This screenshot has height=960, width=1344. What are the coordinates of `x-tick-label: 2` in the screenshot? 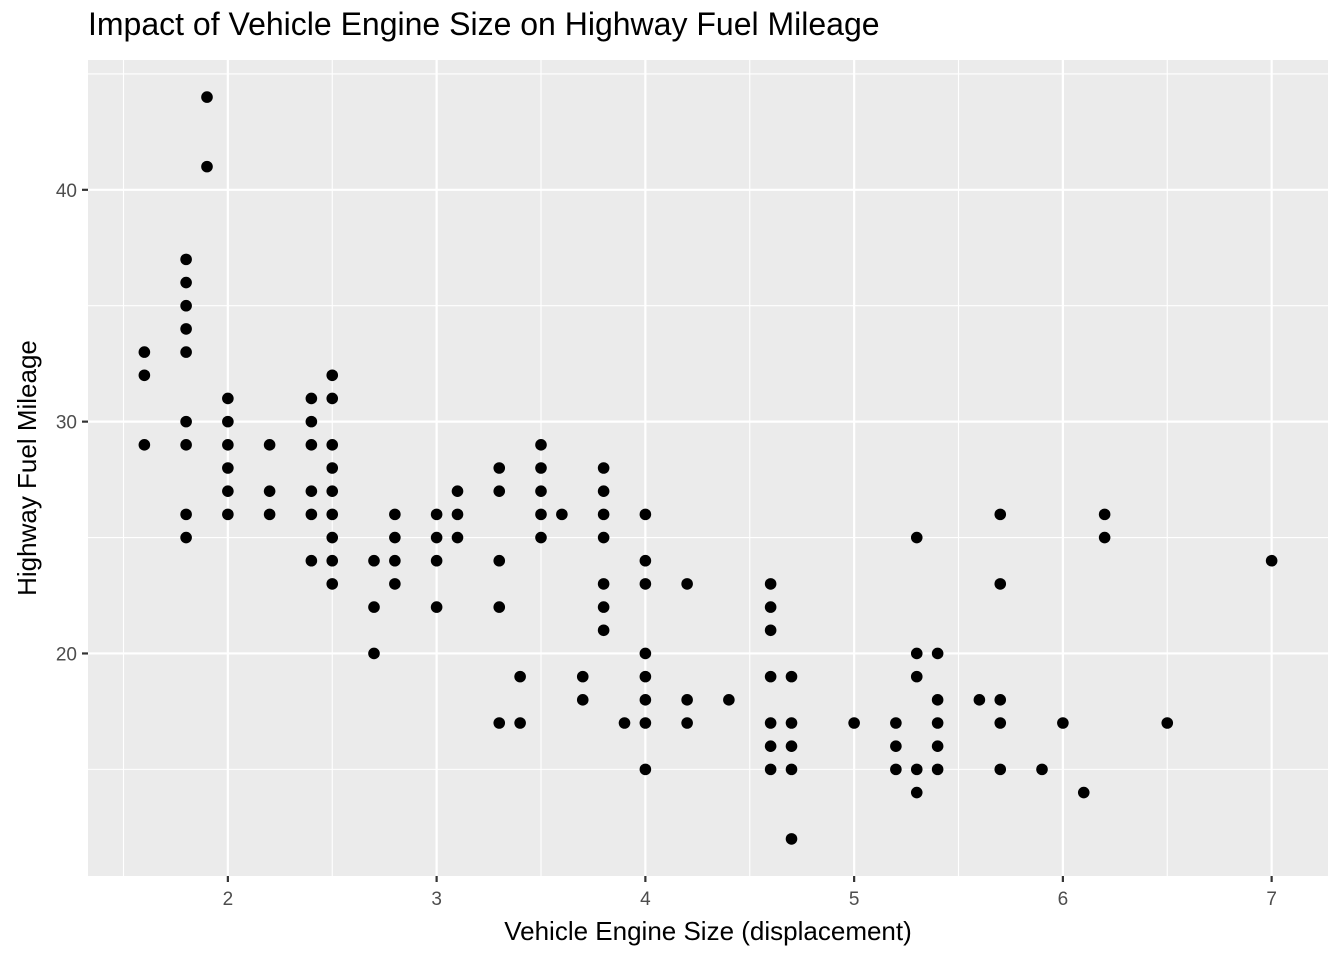 It's located at (228, 899).